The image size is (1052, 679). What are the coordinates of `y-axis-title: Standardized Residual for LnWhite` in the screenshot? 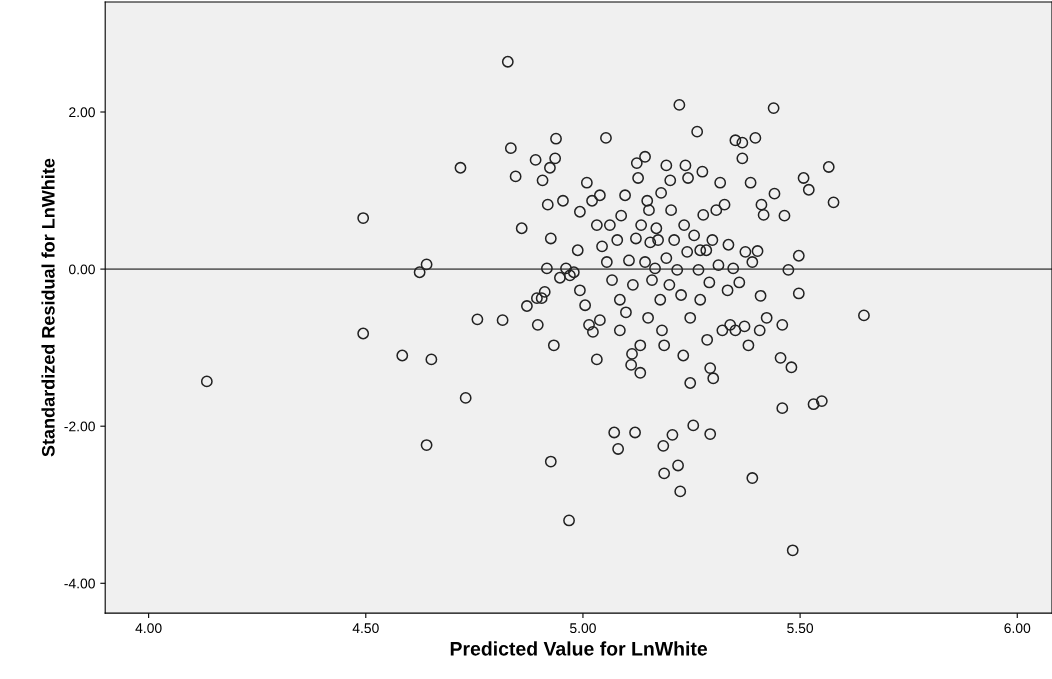 It's located at (48, 307).